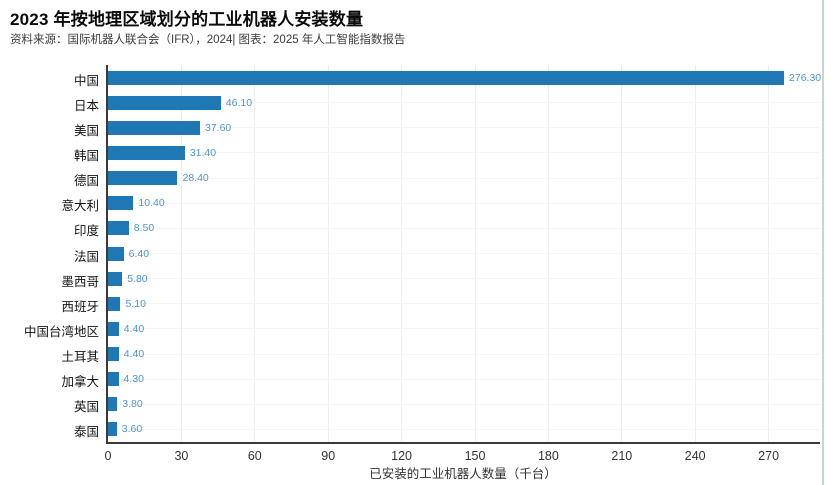 This screenshot has width=831, height=485. I want to click on bar-德国, so click(143, 178).